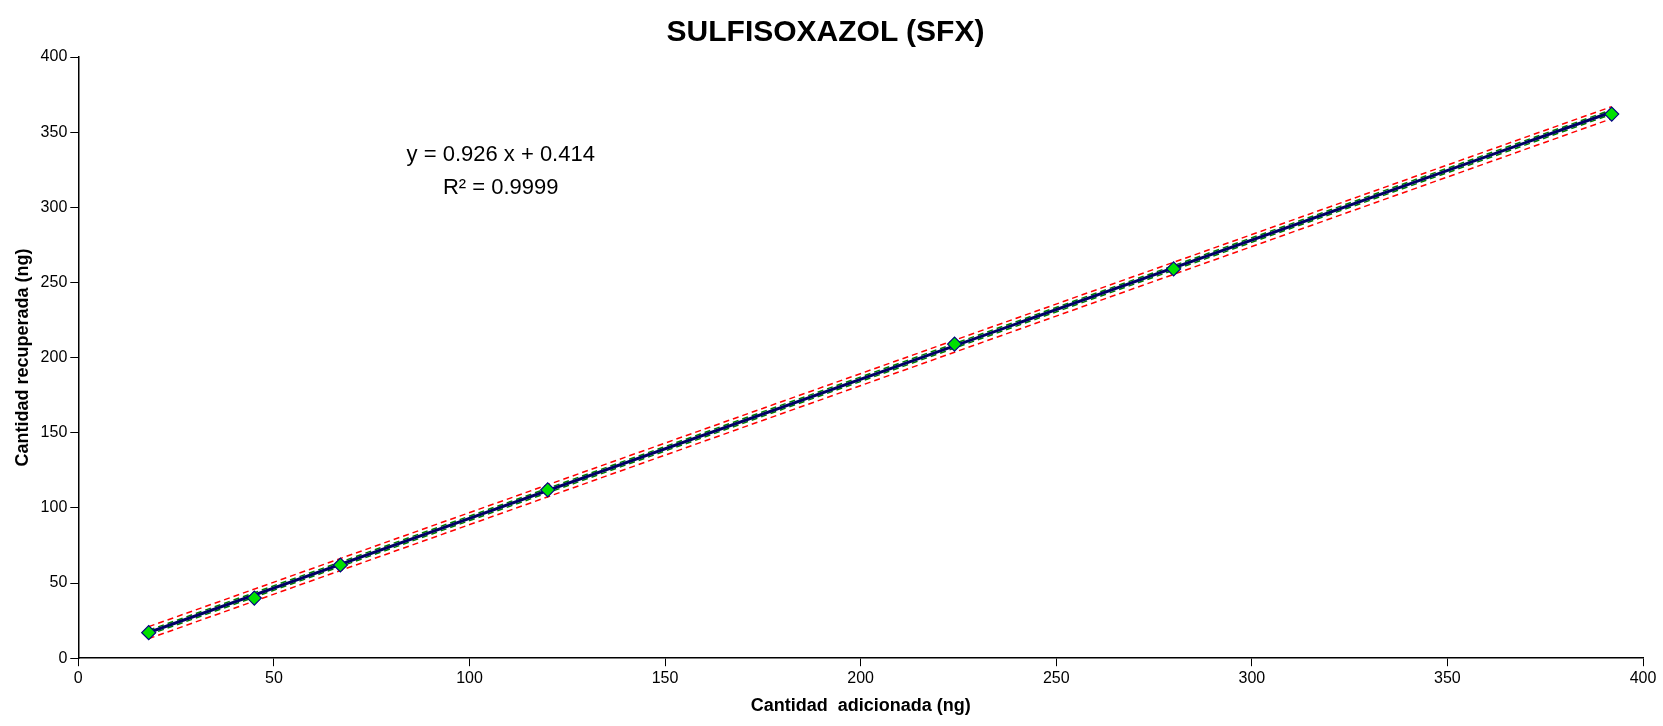 This screenshot has width=1663, height=726. What do you see at coordinates (665, 678) in the screenshot?
I see `x-tick-label: 150` at bounding box center [665, 678].